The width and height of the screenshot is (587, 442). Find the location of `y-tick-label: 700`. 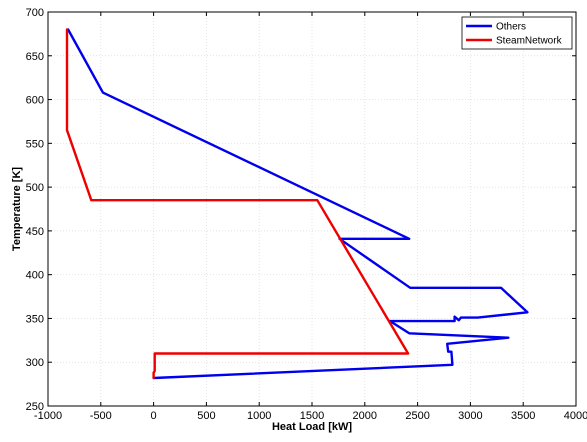

y-tick-label: 700 is located at coordinates (35, 13).